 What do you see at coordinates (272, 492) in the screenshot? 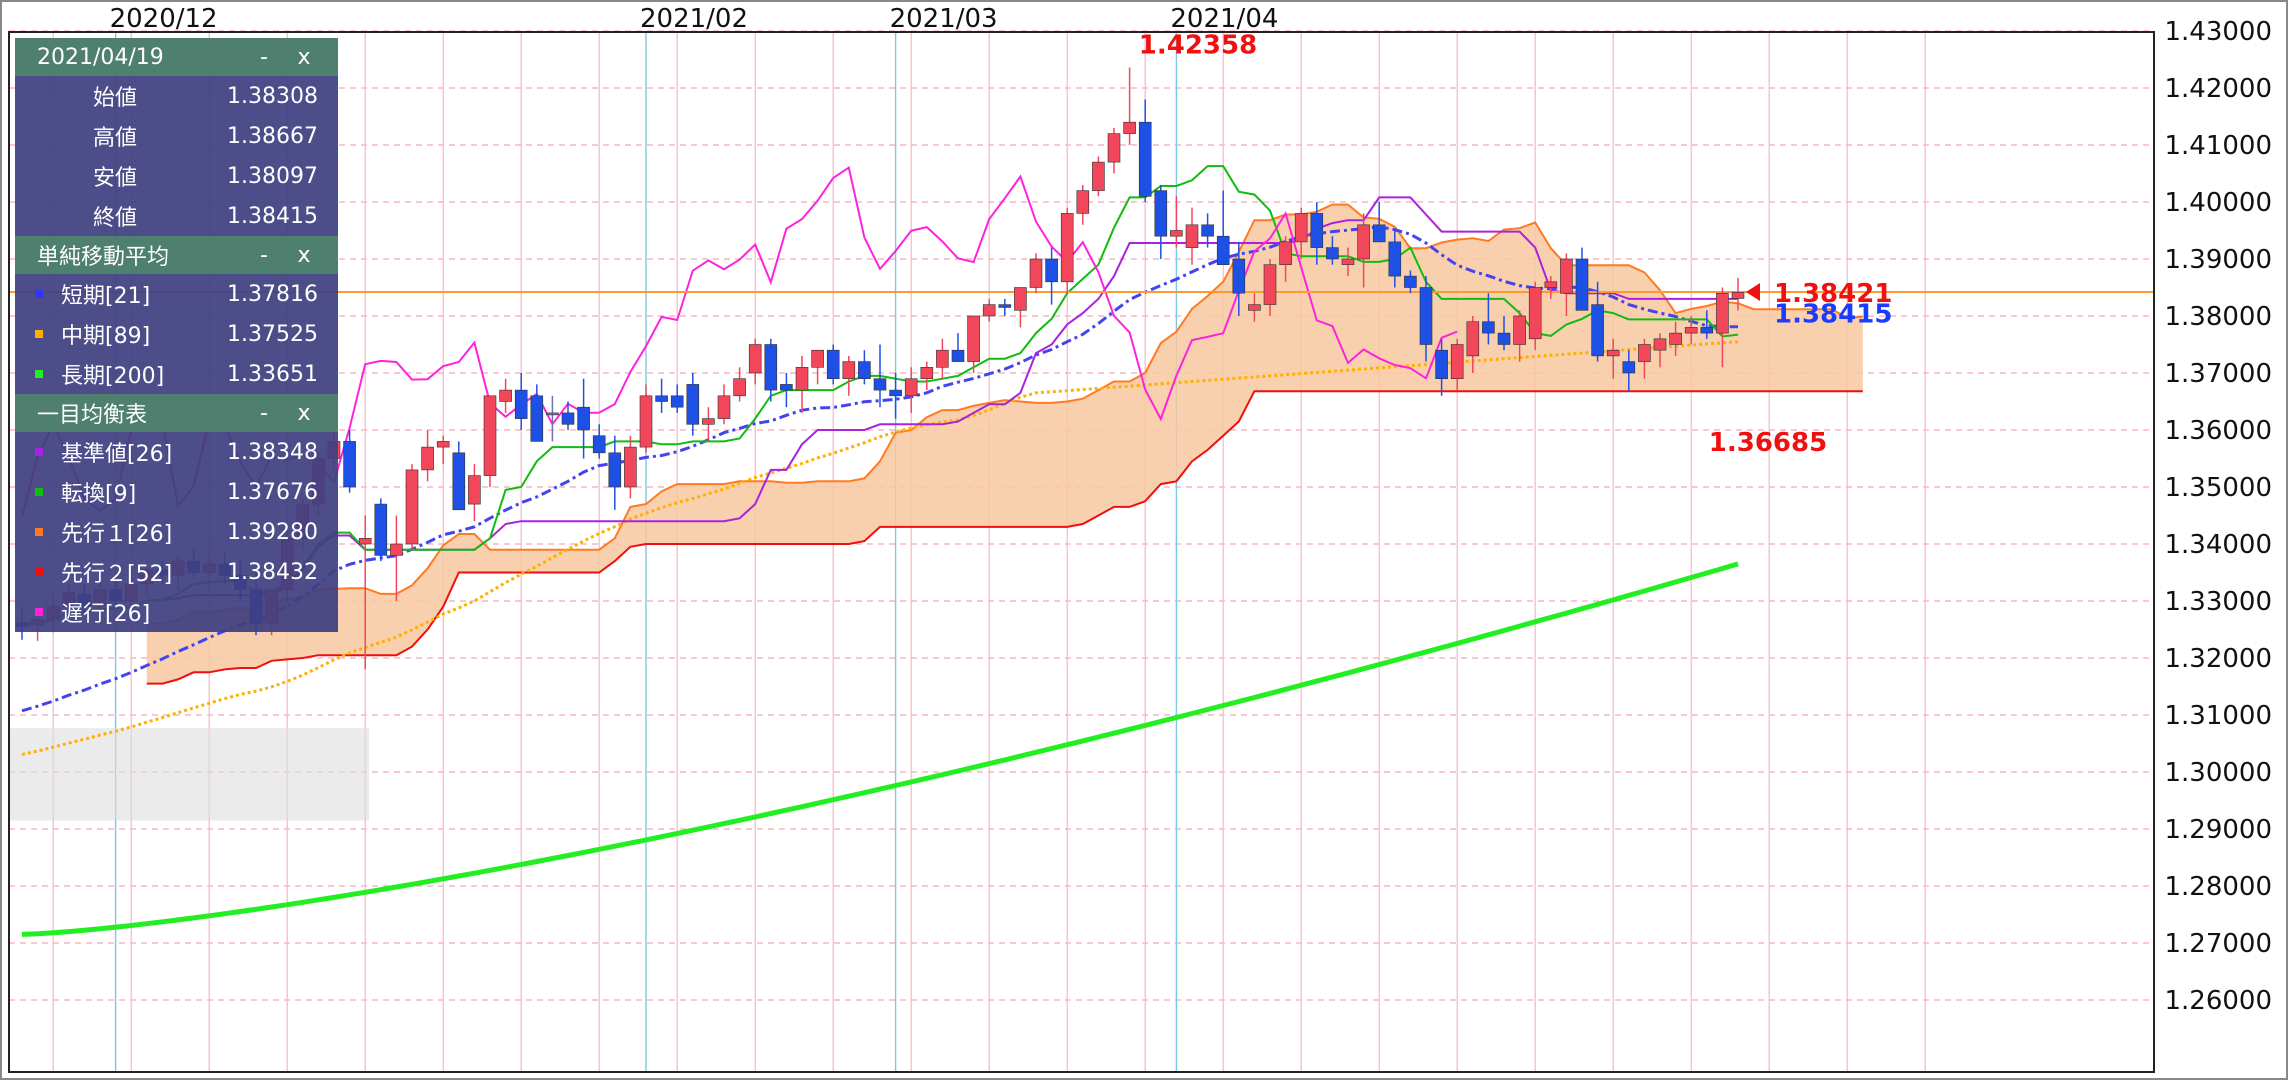
I see `tenkan-value: 1.37676` at bounding box center [272, 492].